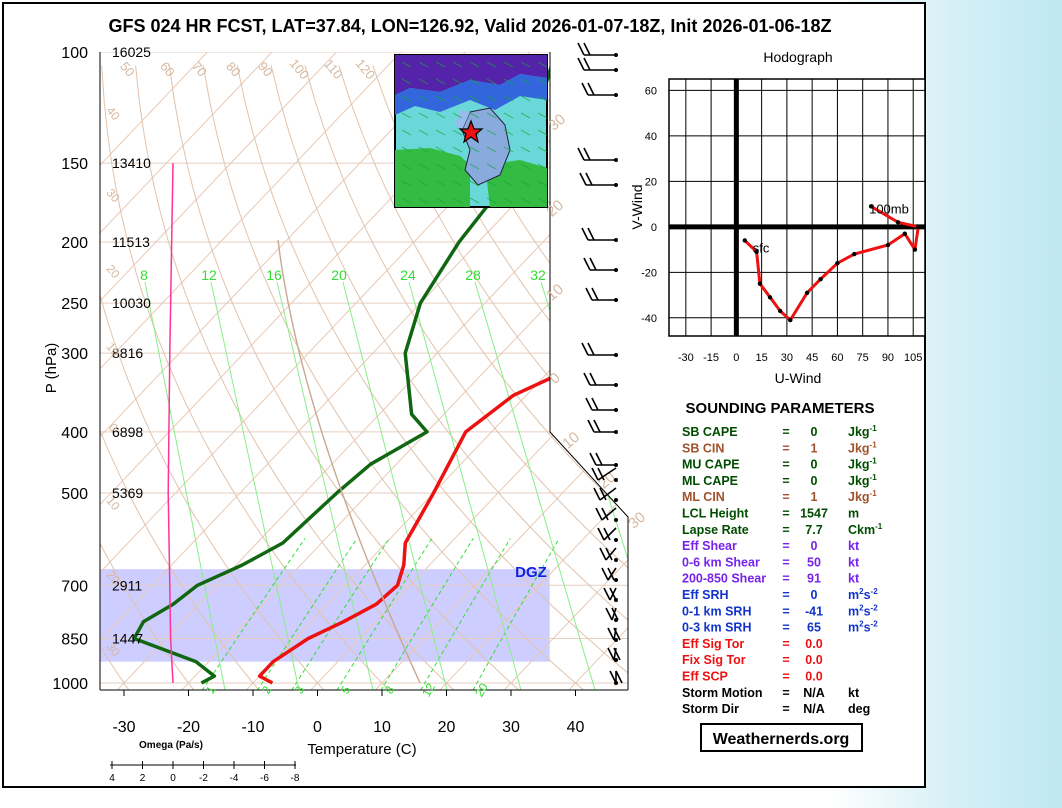  I want to click on param-value: 7.7, so click(813, 530).